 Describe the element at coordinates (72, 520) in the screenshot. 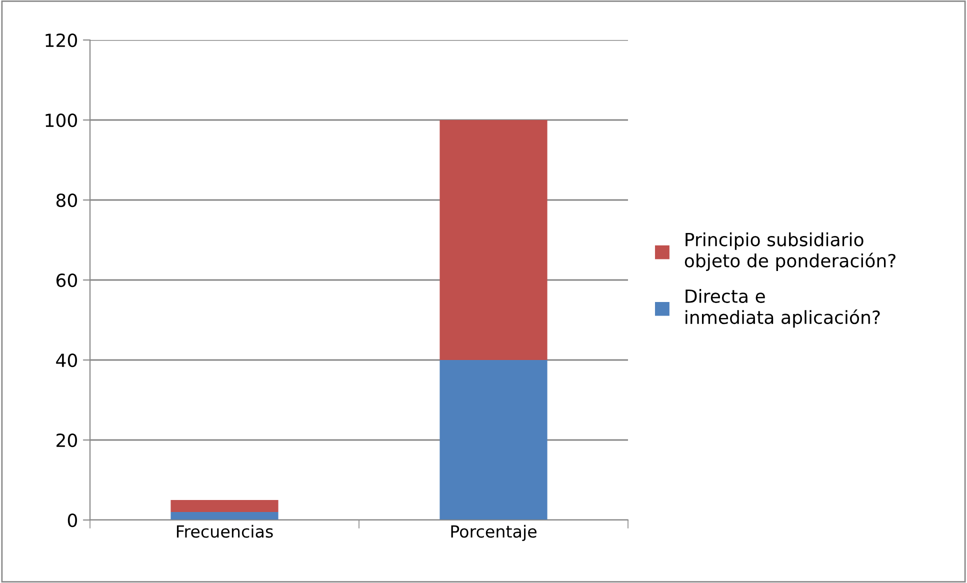

I see `y-tick-label: 0` at that location.